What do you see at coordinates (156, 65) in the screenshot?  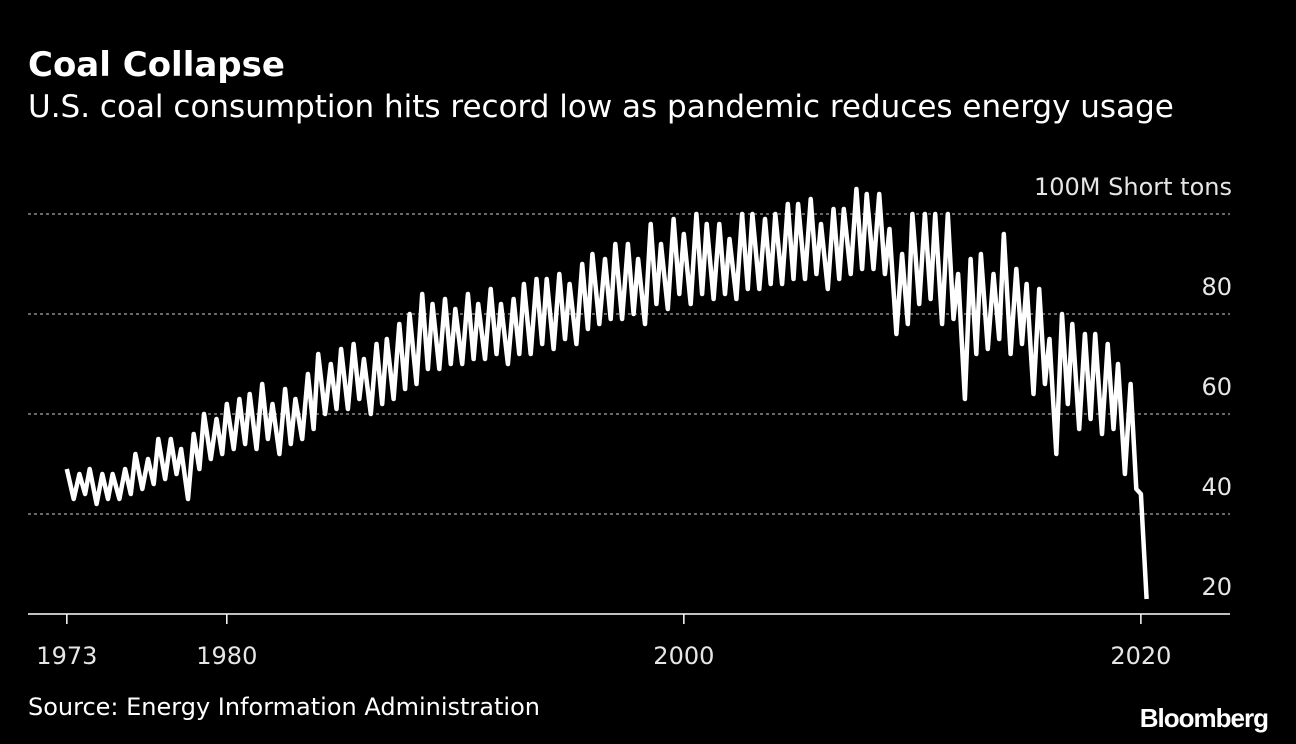 I see `chart-title: Coal Collapse` at bounding box center [156, 65].